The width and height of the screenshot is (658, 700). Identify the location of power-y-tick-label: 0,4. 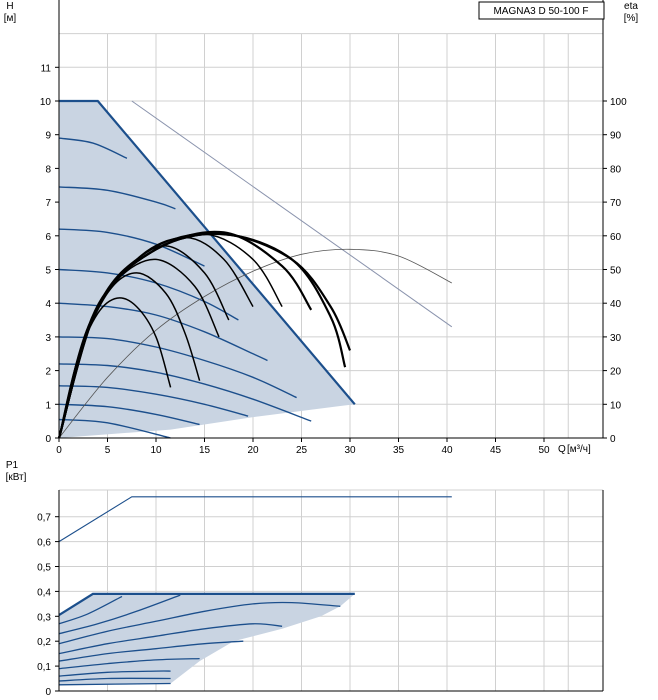
(44, 592).